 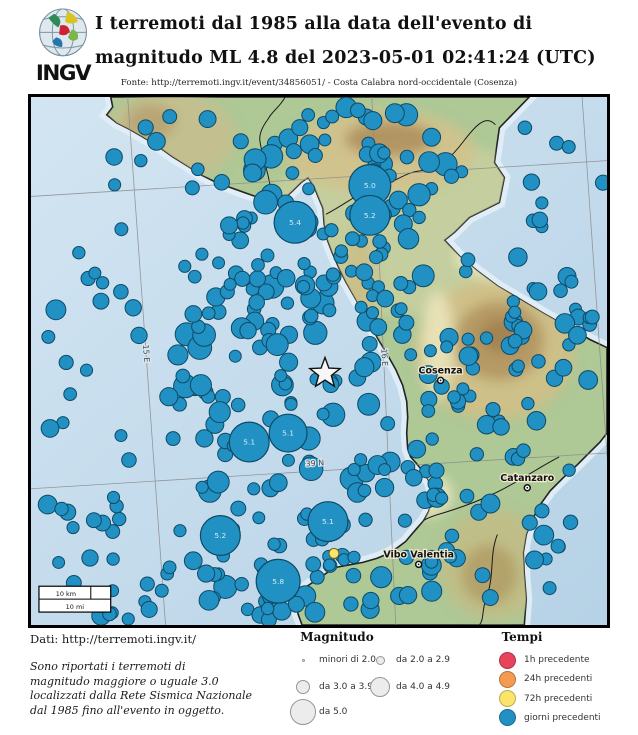 What do you see at coordinates (347, 660) in the screenshot?
I see `magnitudo-legend-label: minori di 2.0` at bounding box center [347, 660].